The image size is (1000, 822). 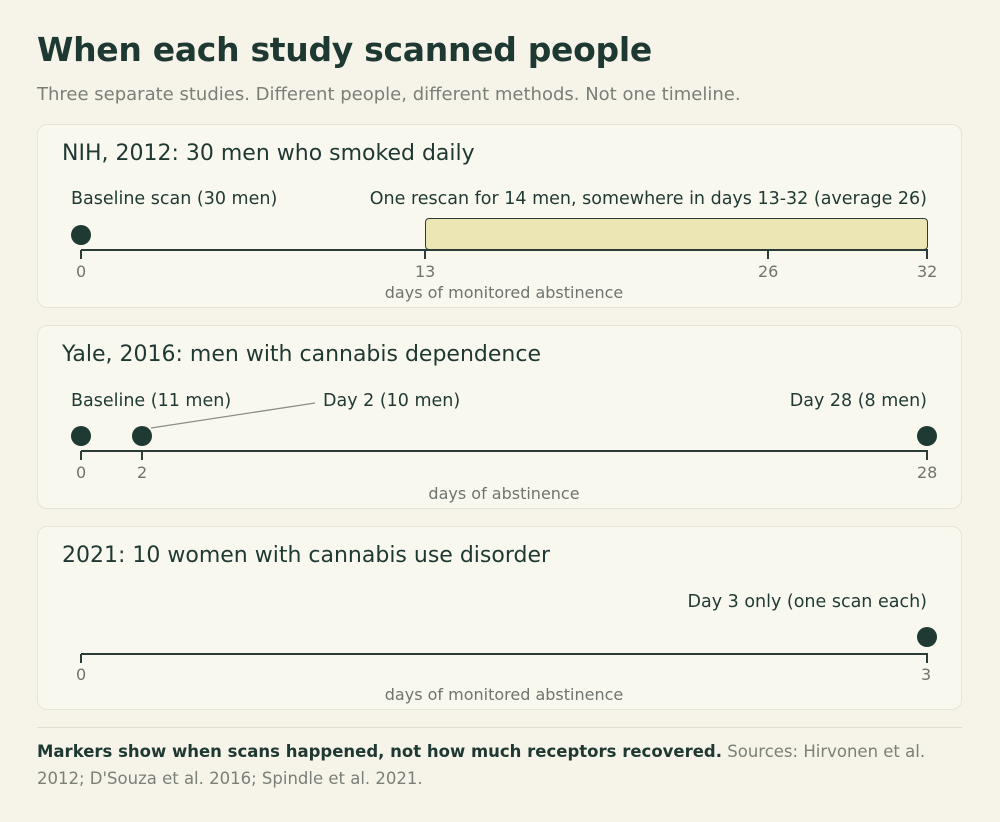 What do you see at coordinates (499, 727) in the screenshot?
I see `footer-divider` at bounding box center [499, 727].